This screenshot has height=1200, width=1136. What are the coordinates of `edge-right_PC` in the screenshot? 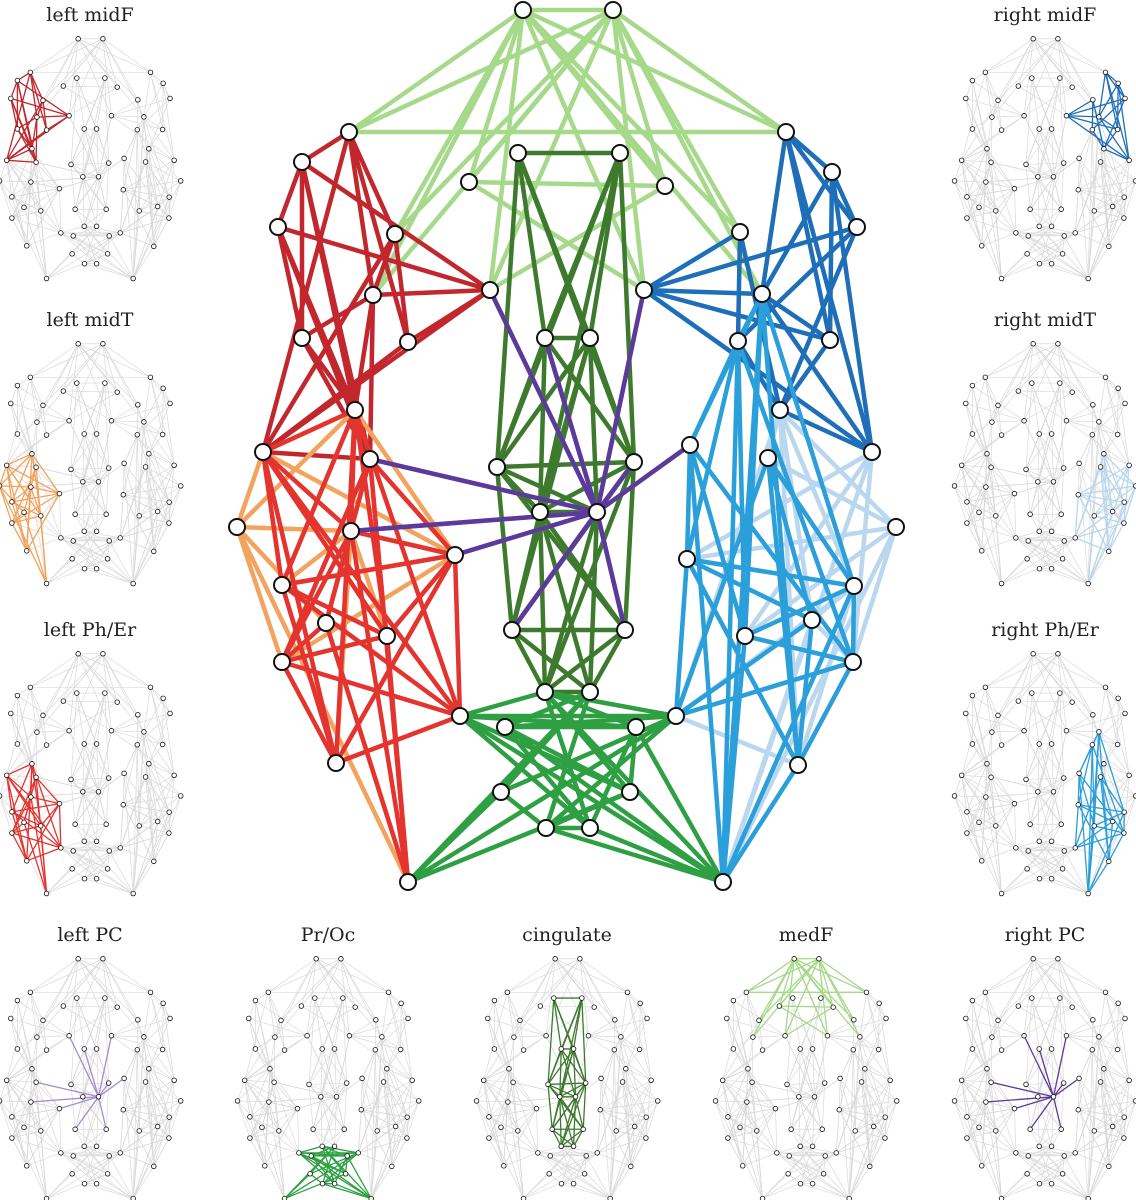 It's located at (615, 487).